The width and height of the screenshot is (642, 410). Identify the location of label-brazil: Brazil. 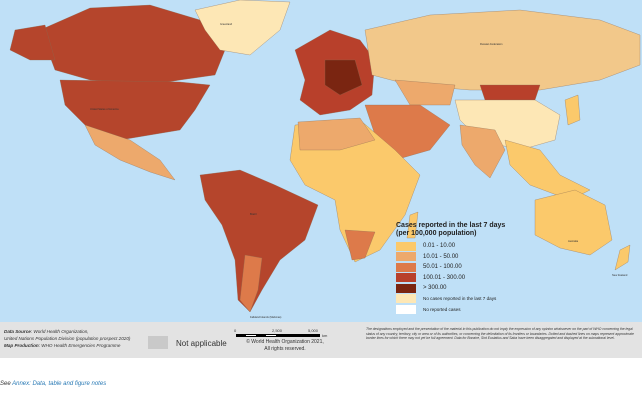
(253, 214).